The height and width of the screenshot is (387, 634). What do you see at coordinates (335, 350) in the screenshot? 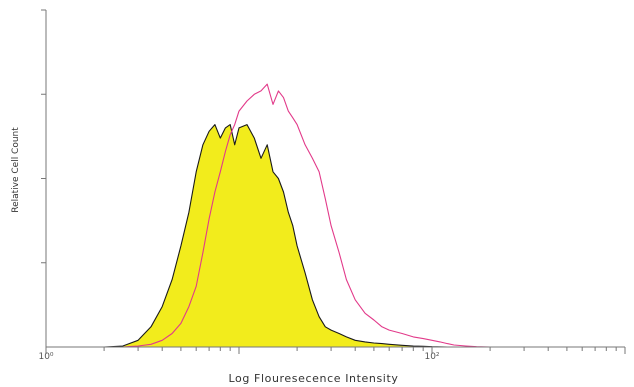
I see `x-tick-marks` at bounding box center [335, 350].